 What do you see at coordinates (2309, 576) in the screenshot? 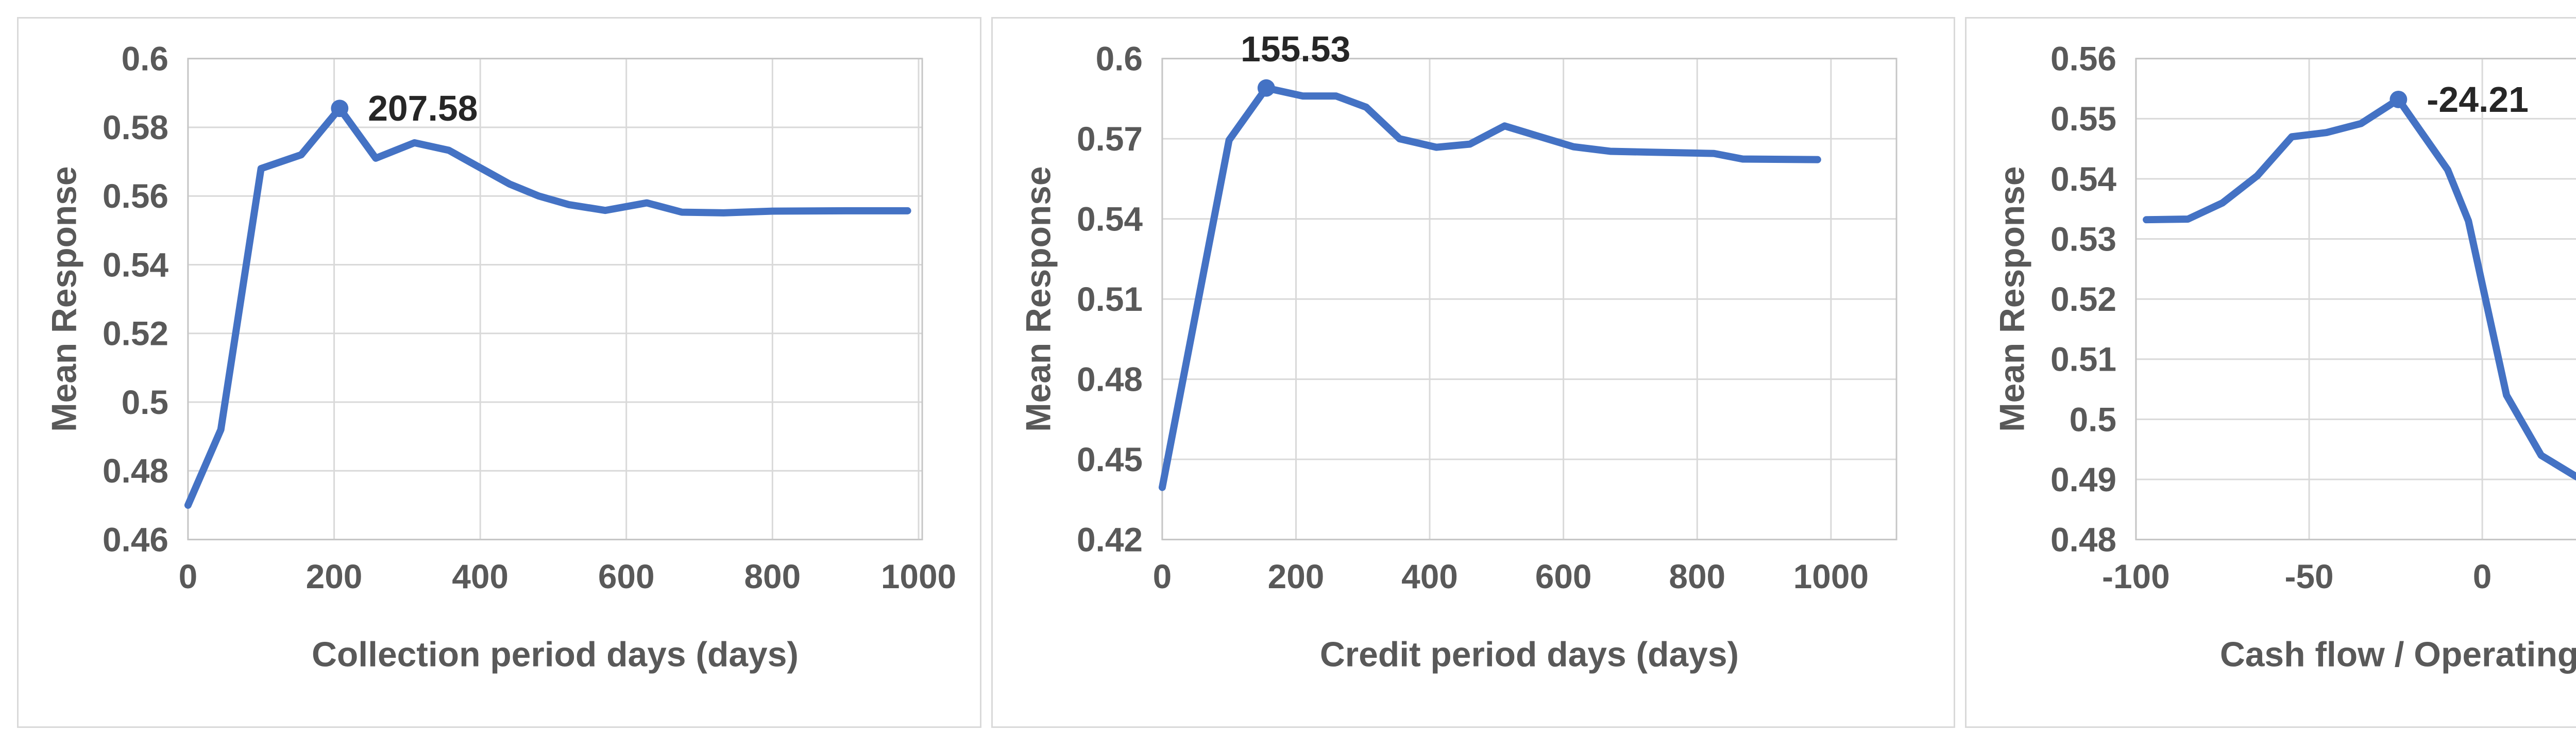
I see `x-tick-label: -50` at bounding box center [2309, 576].